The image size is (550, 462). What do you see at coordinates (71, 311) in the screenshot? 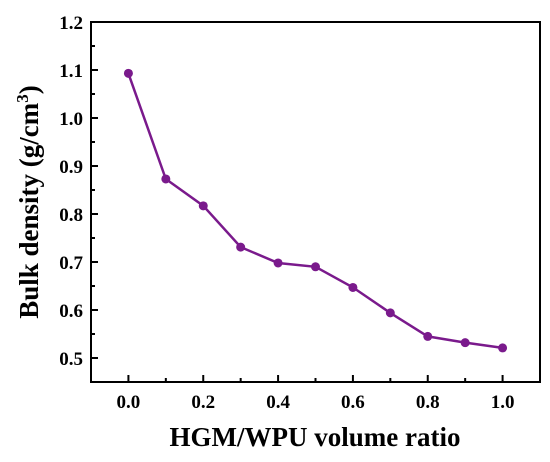
I see `y-tick-label: 0.6` at bounding box center [71, 311].